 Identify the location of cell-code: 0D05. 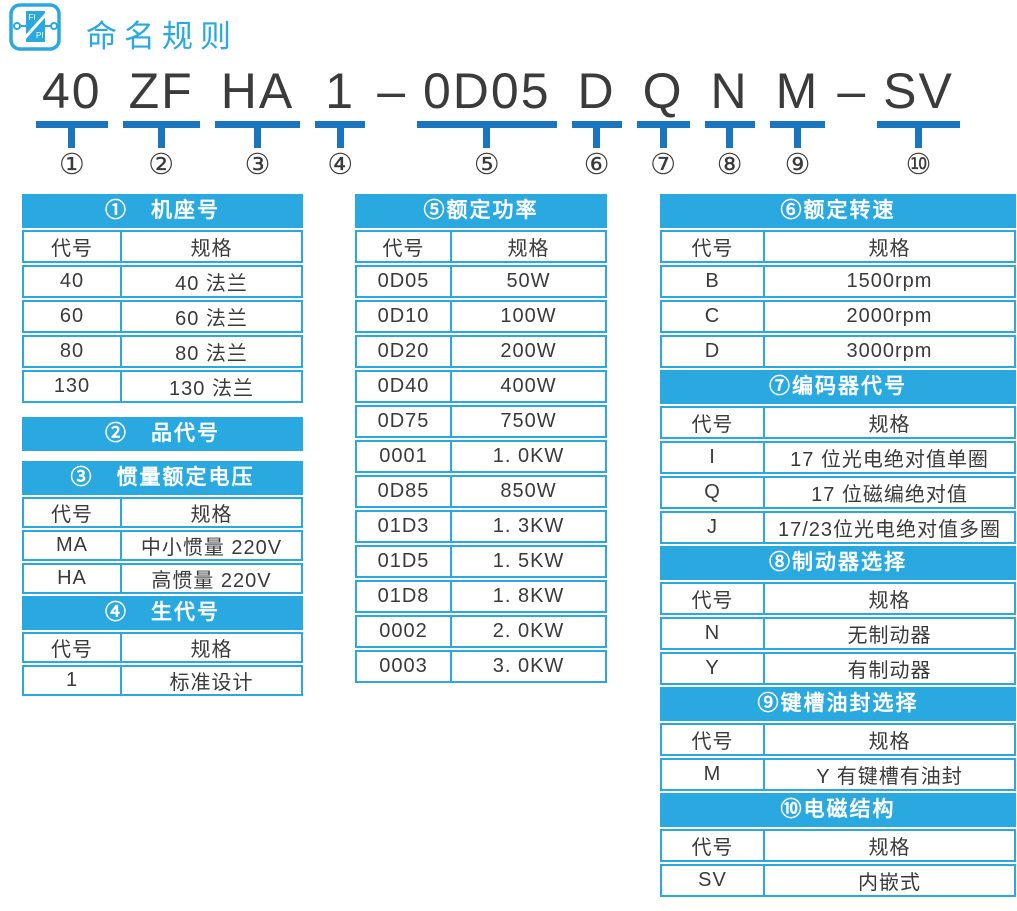
(404, 281).